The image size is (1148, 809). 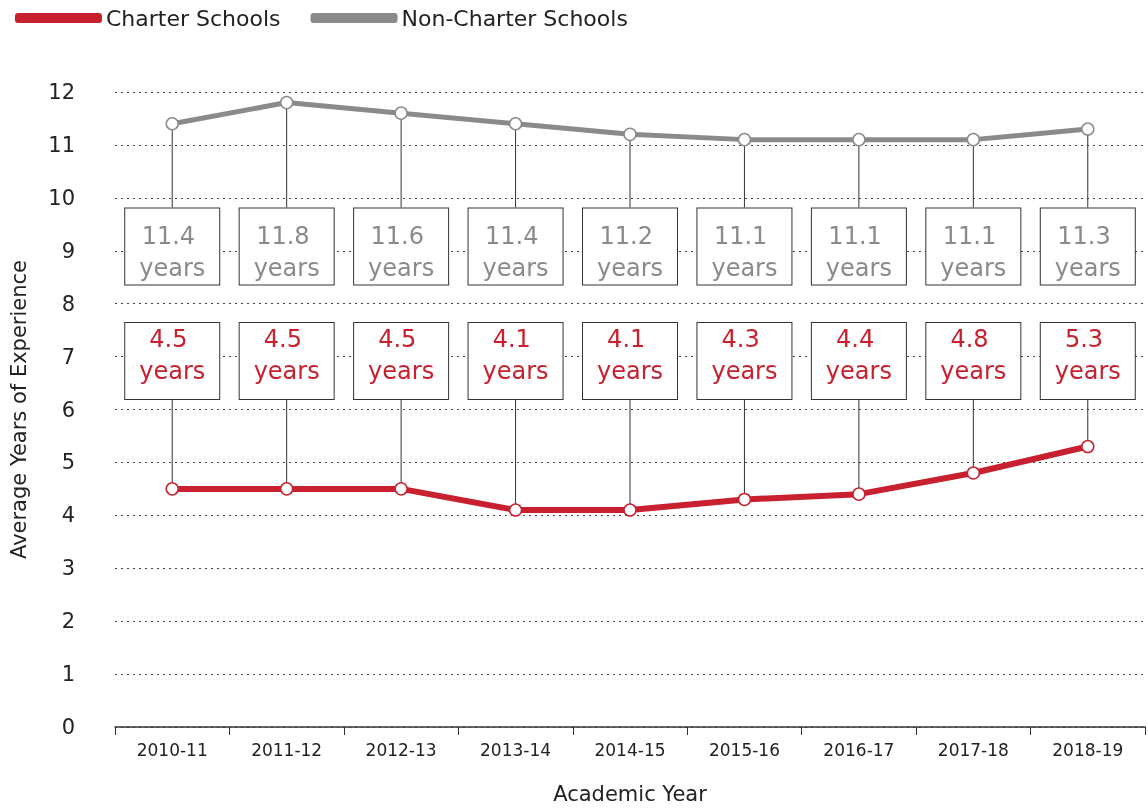 What do you see at coordinates (286, 252) in the screenshot?
I see `data-label: 11.8 years` at bounding box center [286, 252].